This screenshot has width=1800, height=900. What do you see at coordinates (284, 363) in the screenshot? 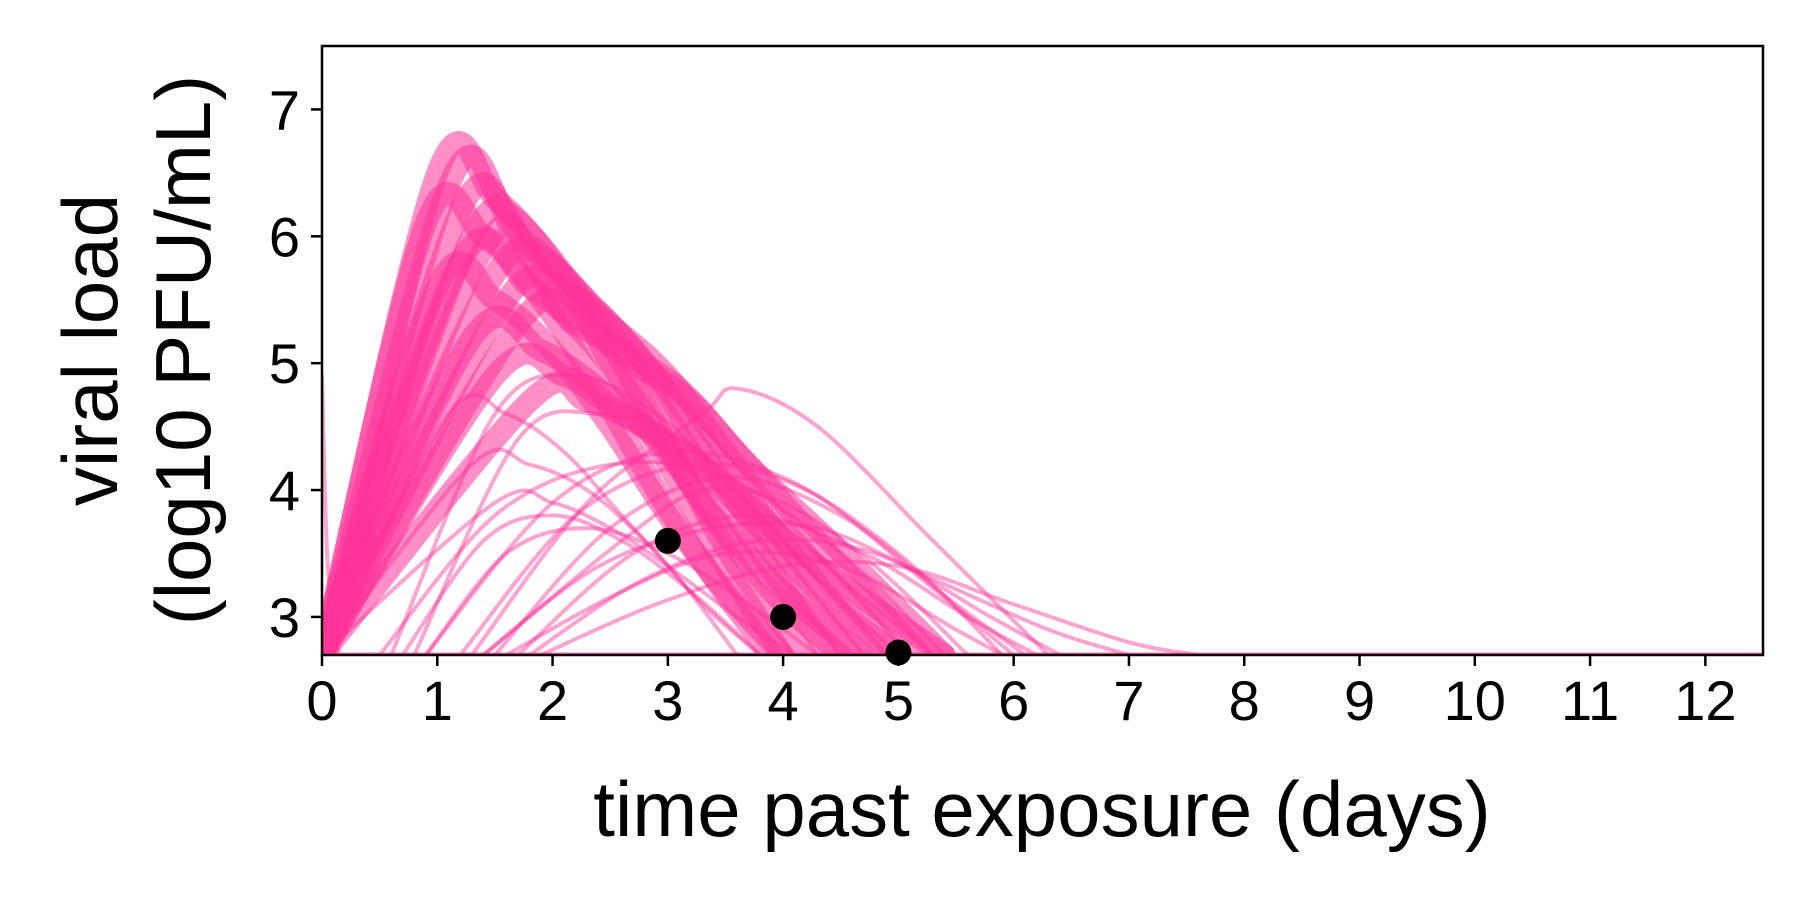
I see `y-tick-label: 5` at bounding box center [284, 363].